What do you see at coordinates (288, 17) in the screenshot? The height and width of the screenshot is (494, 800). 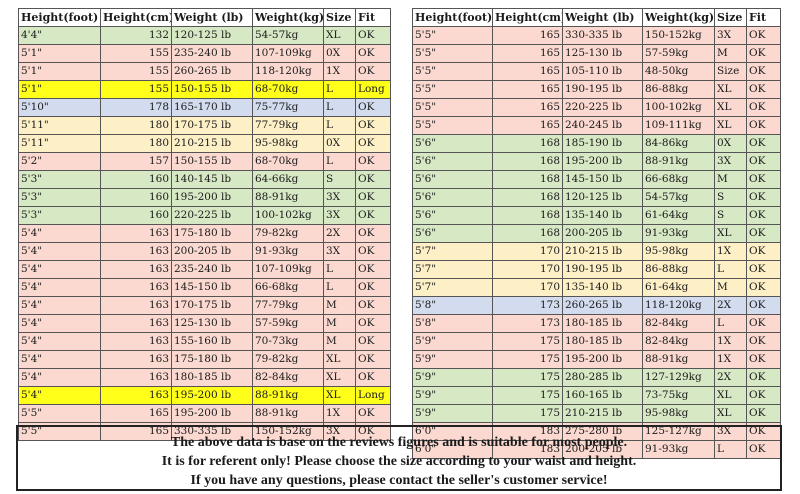 I see `header-weight-kg: Weight(kg)` at bounding box center [288, 17].